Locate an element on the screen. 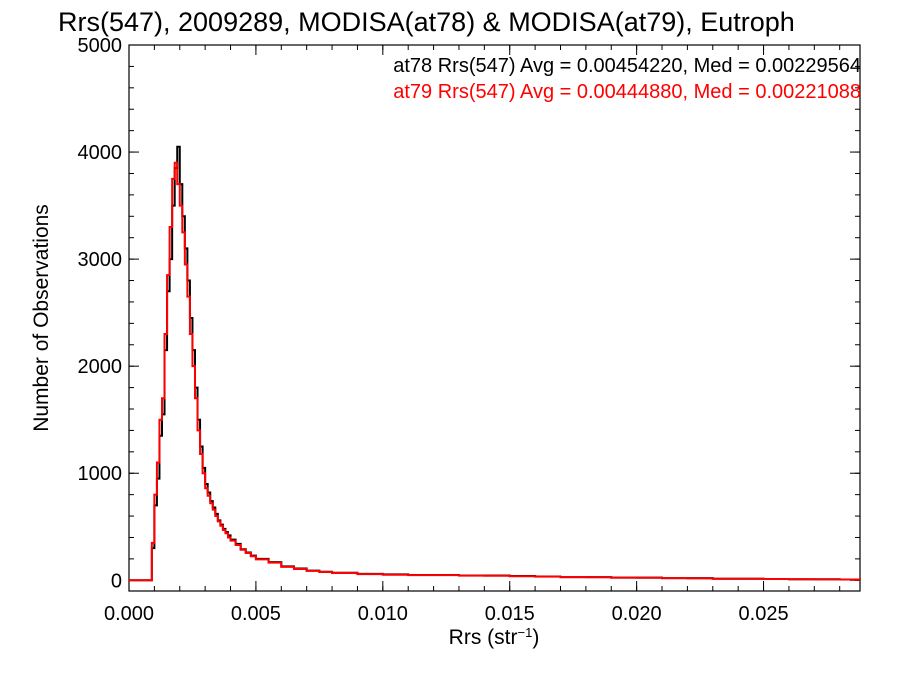 The image size is (900, 675). x-axis-label: Rrs (str−1) is located at coordinates (494, 637).